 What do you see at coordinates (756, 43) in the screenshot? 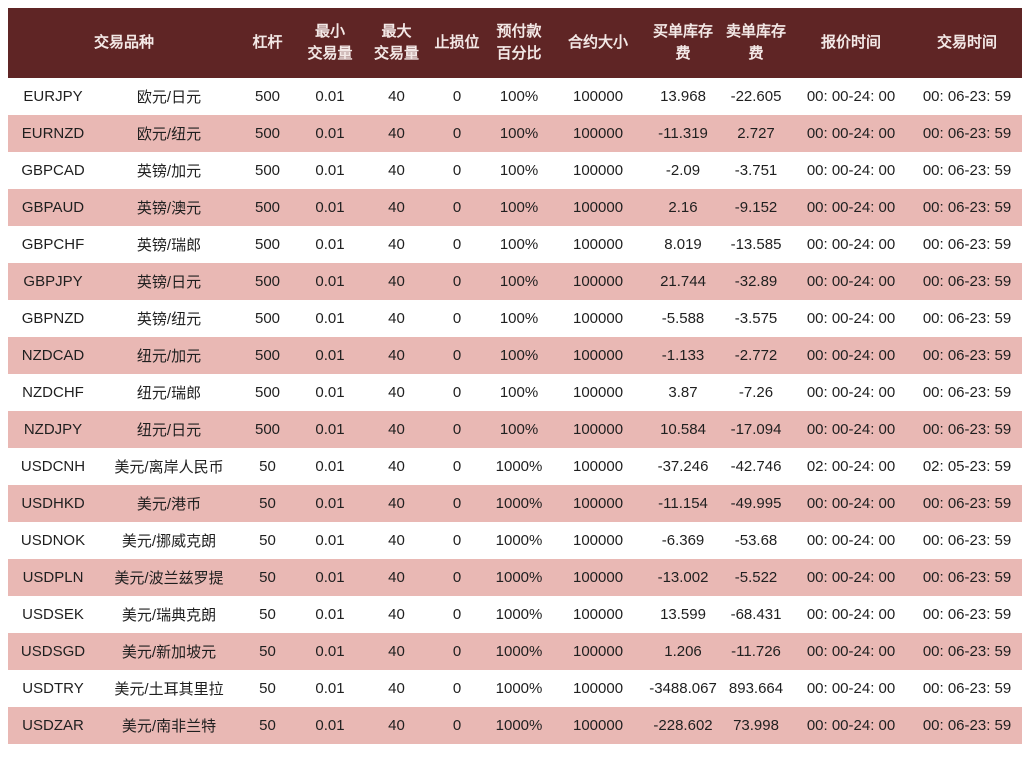
I see `column-header-sell_swap: 卖单库存费` at bounding box center [756, 43].